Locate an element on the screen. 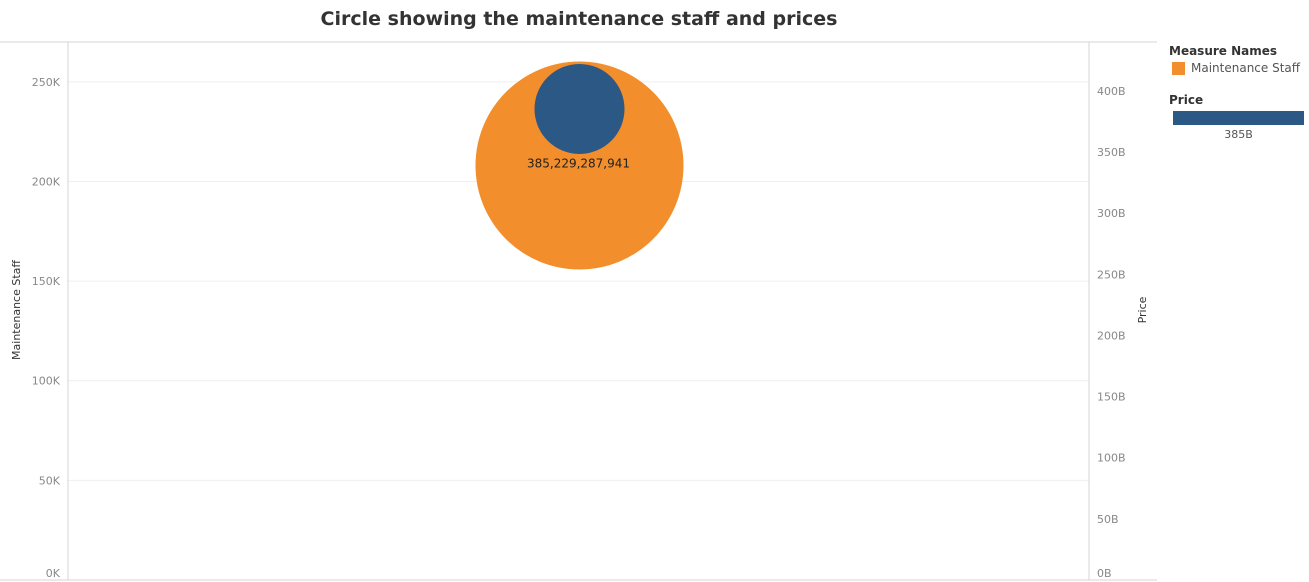 This screenshot has height=582, width=1309. size-legend-value: 385B is located at coordinates (1238, 134).